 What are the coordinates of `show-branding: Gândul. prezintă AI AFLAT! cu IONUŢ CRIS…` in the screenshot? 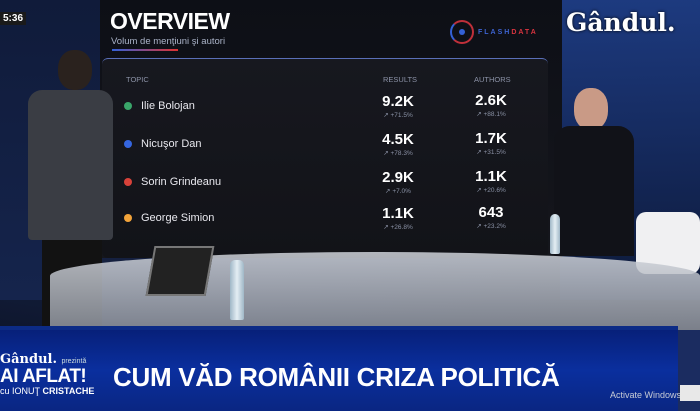 It's located at (47, 374).